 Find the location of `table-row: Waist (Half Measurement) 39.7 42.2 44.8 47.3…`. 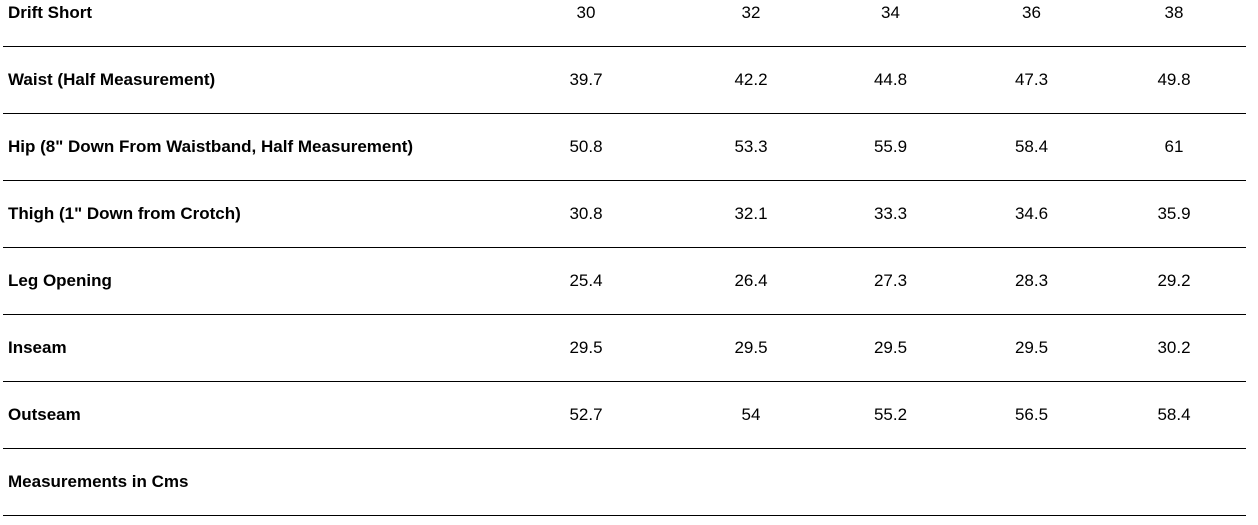

table-row: Waist (Half Measurement) 39.7 42.2 44.8 47.3… is located at coordinates (624, 80).